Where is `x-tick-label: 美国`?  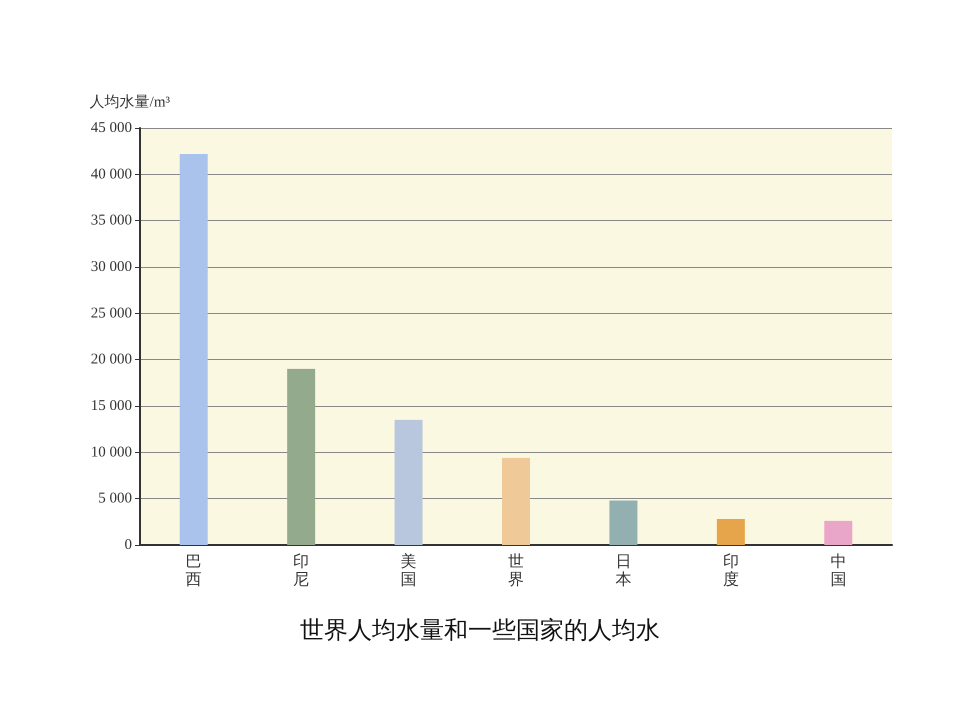 x-tick-label: 美国 is located at coordinates (408, 570).